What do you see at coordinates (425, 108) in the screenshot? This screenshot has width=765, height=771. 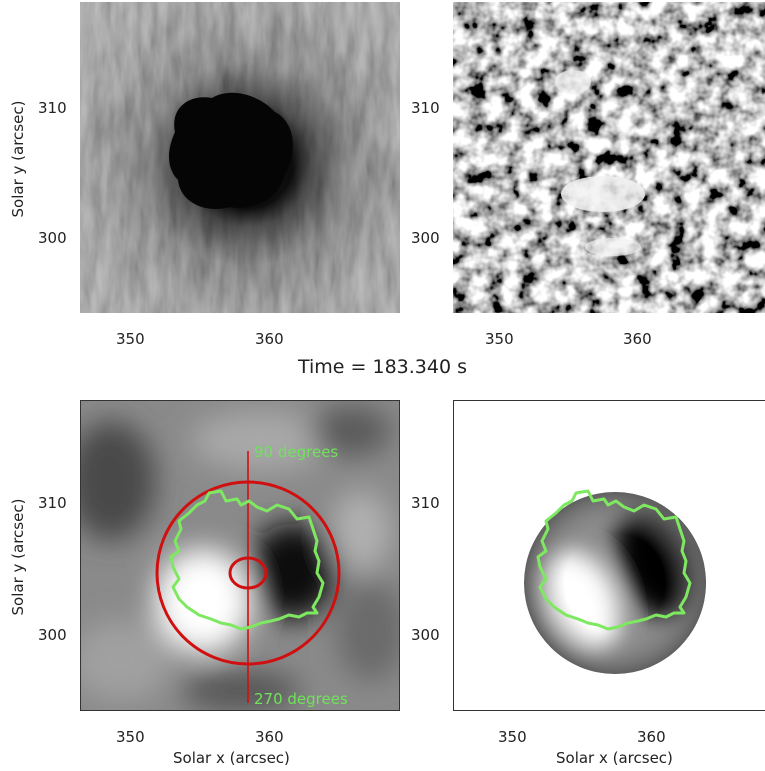 I see `top-right-ytick-310: 310` at bounding box center [425, 108].